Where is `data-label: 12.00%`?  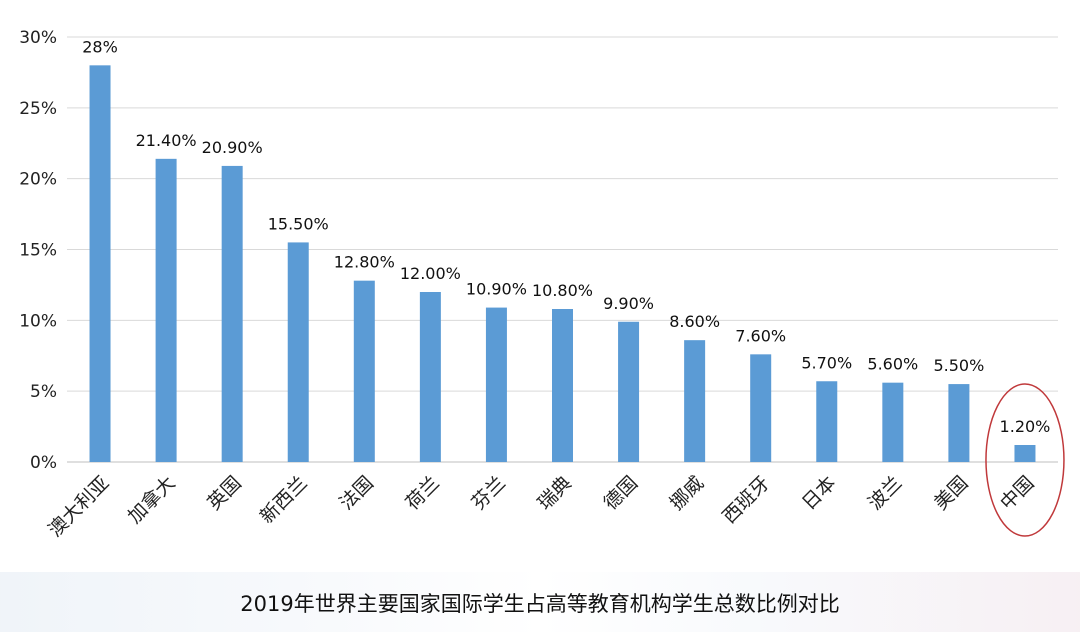
data-label: 12.00% is located at coordinates (430, 273).